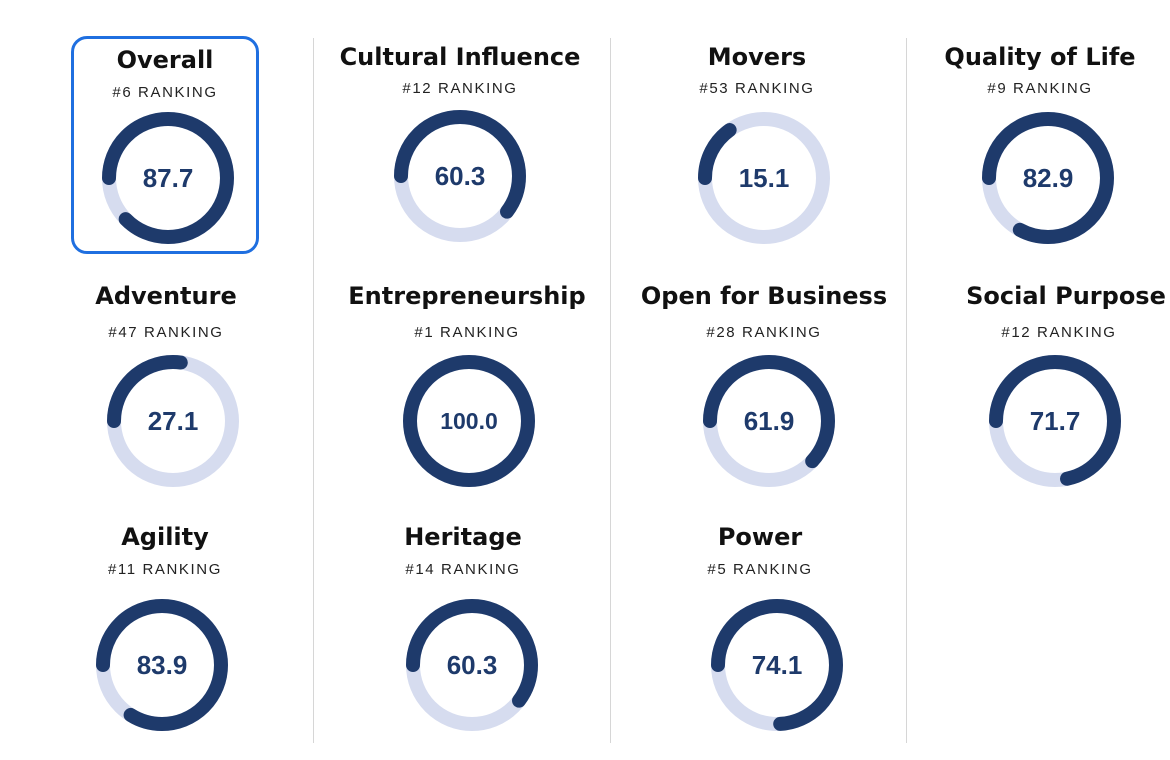  What do you see at coordinates (764, 296) in the screenshot?
I see `card-title: Open for Business` at bounding box center [764, 296].